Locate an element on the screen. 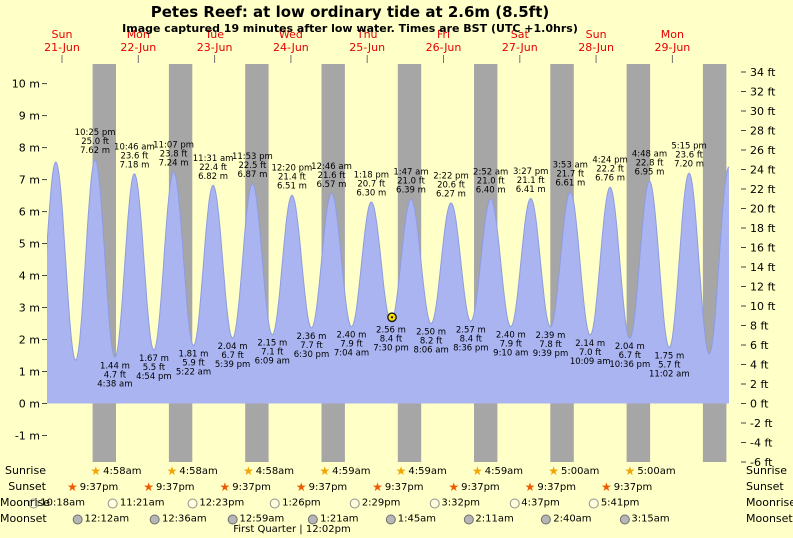  annotation-line: 21.4 ft is located at coordinates (292, 178).